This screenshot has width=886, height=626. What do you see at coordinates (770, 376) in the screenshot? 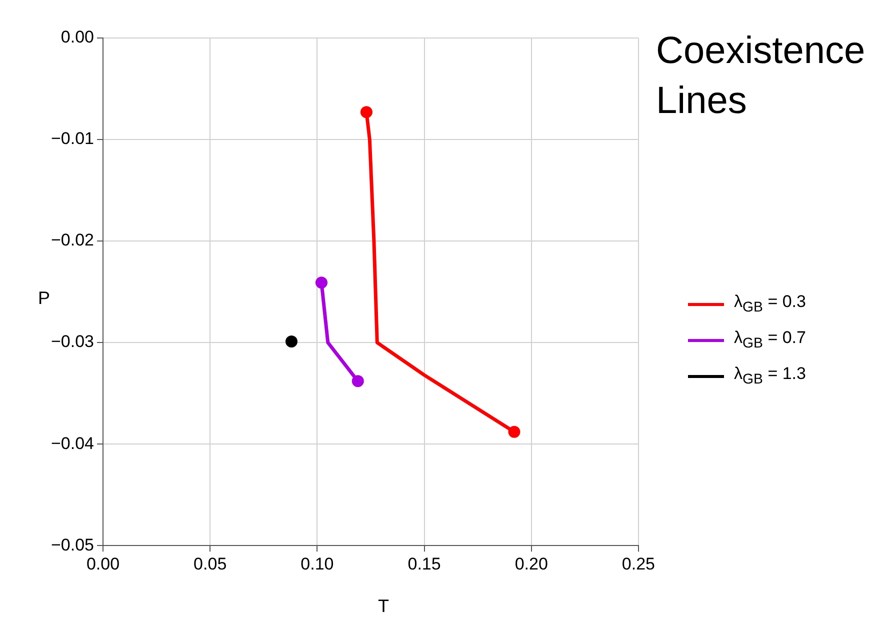
I see `legend-label: λ$_{GB}$ = 1.3` at bounding box center [770, 376].